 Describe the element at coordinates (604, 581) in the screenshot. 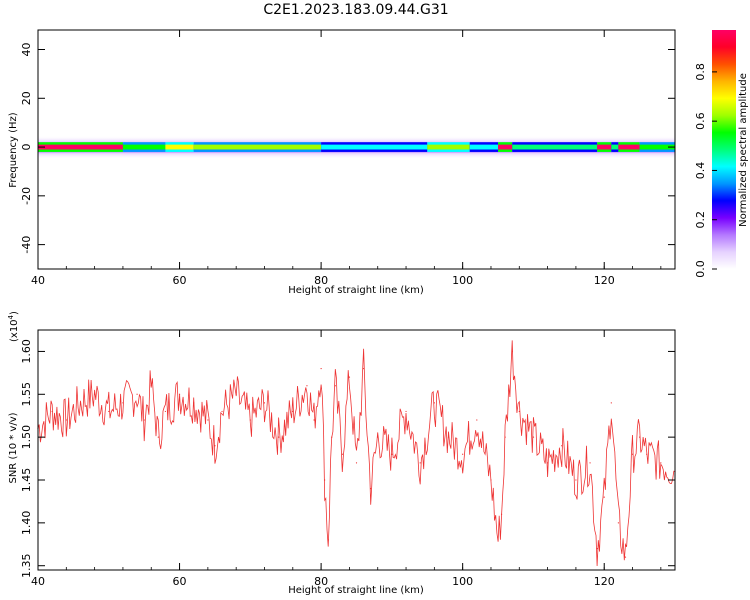

I see `snr-x-tick-label: 120` at that location.